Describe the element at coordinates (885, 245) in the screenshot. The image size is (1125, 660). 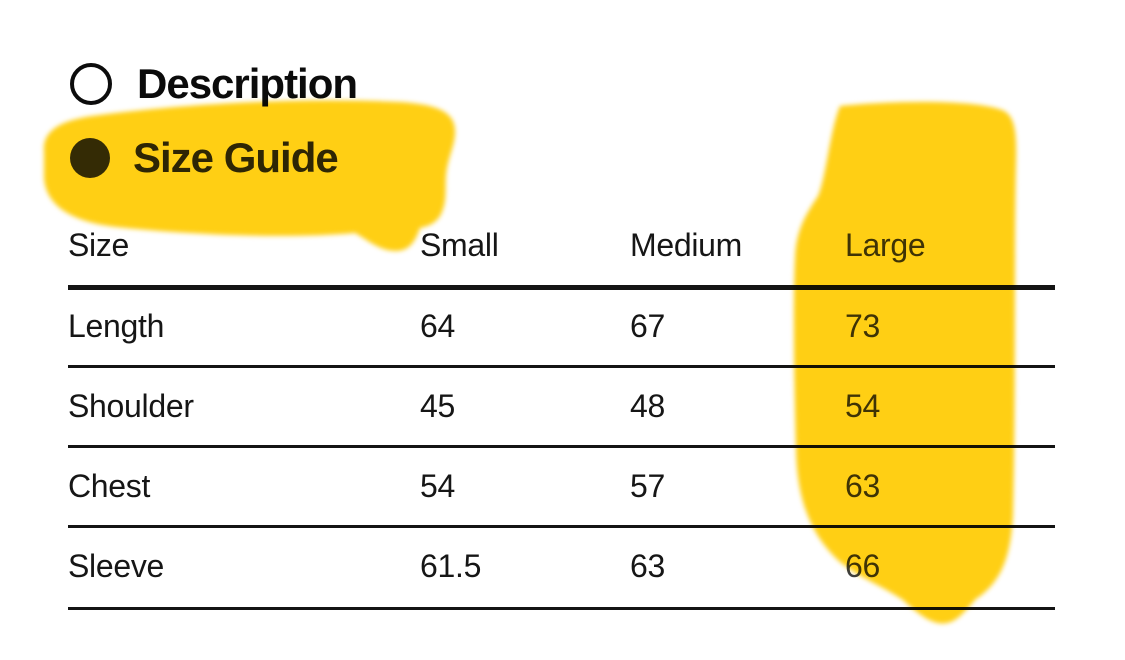
I see `column-header-large: Large` at that location.